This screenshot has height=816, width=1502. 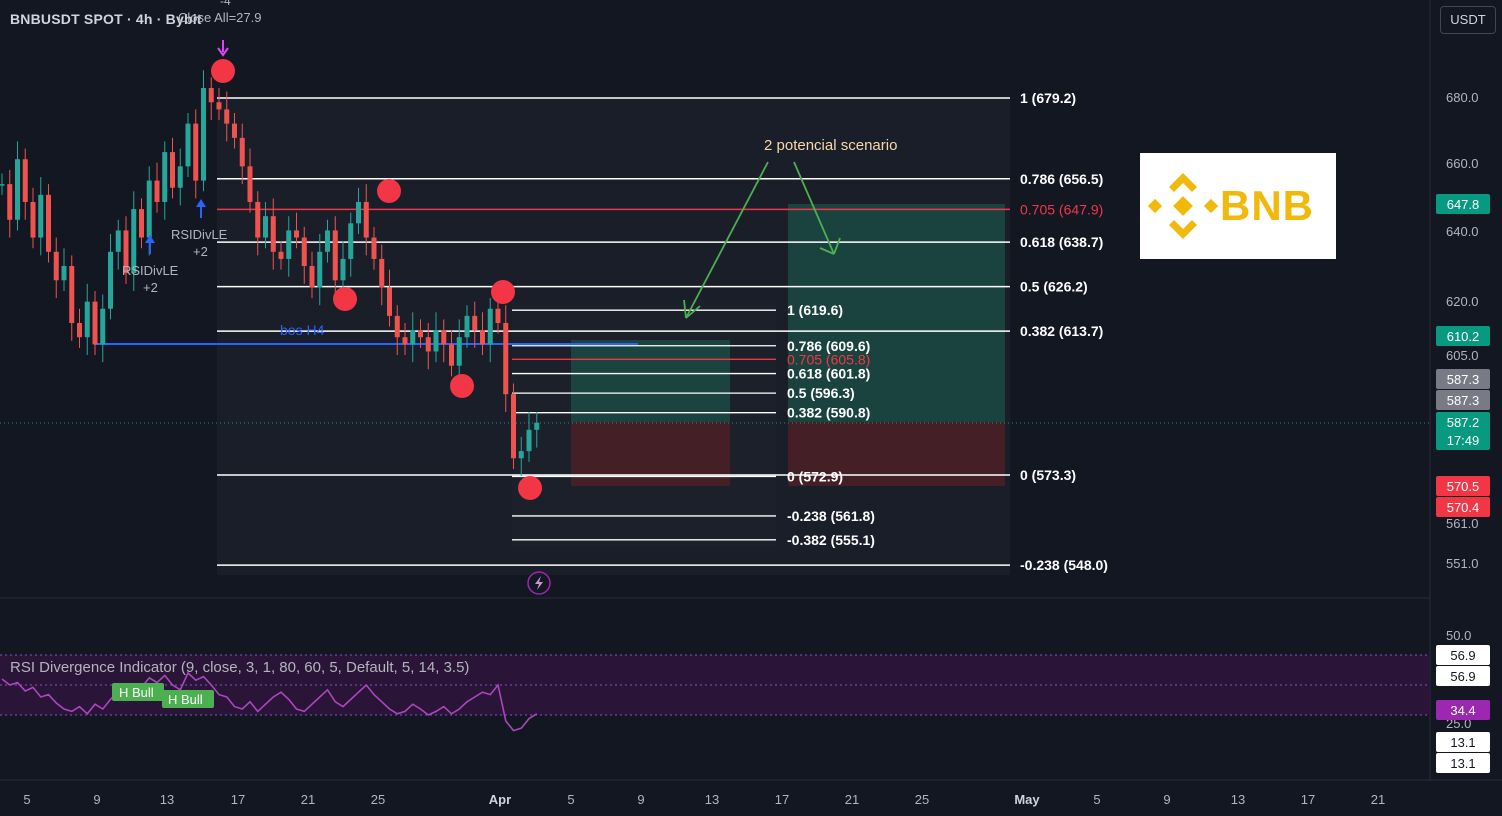 What do you see at coordinates (1061, 242) in the screenshot?
I see `fib-level-label: 0.618 (638.7)` at bounding box center [1061, 242].